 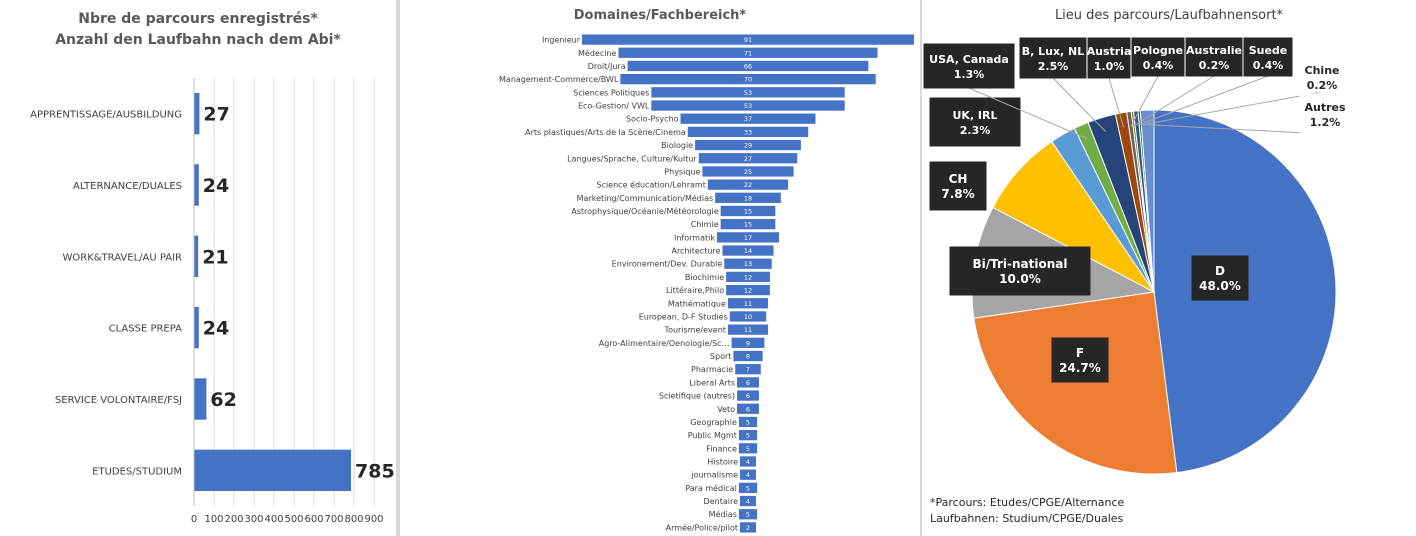 I want to click on slice-label: CH, so click(x=958, y=179).